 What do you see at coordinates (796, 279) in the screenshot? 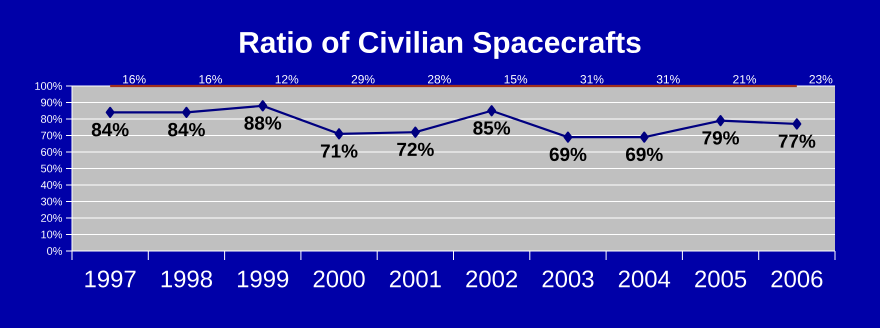
I see `x-tick-label: 2006` at bounding box center [796, 279].